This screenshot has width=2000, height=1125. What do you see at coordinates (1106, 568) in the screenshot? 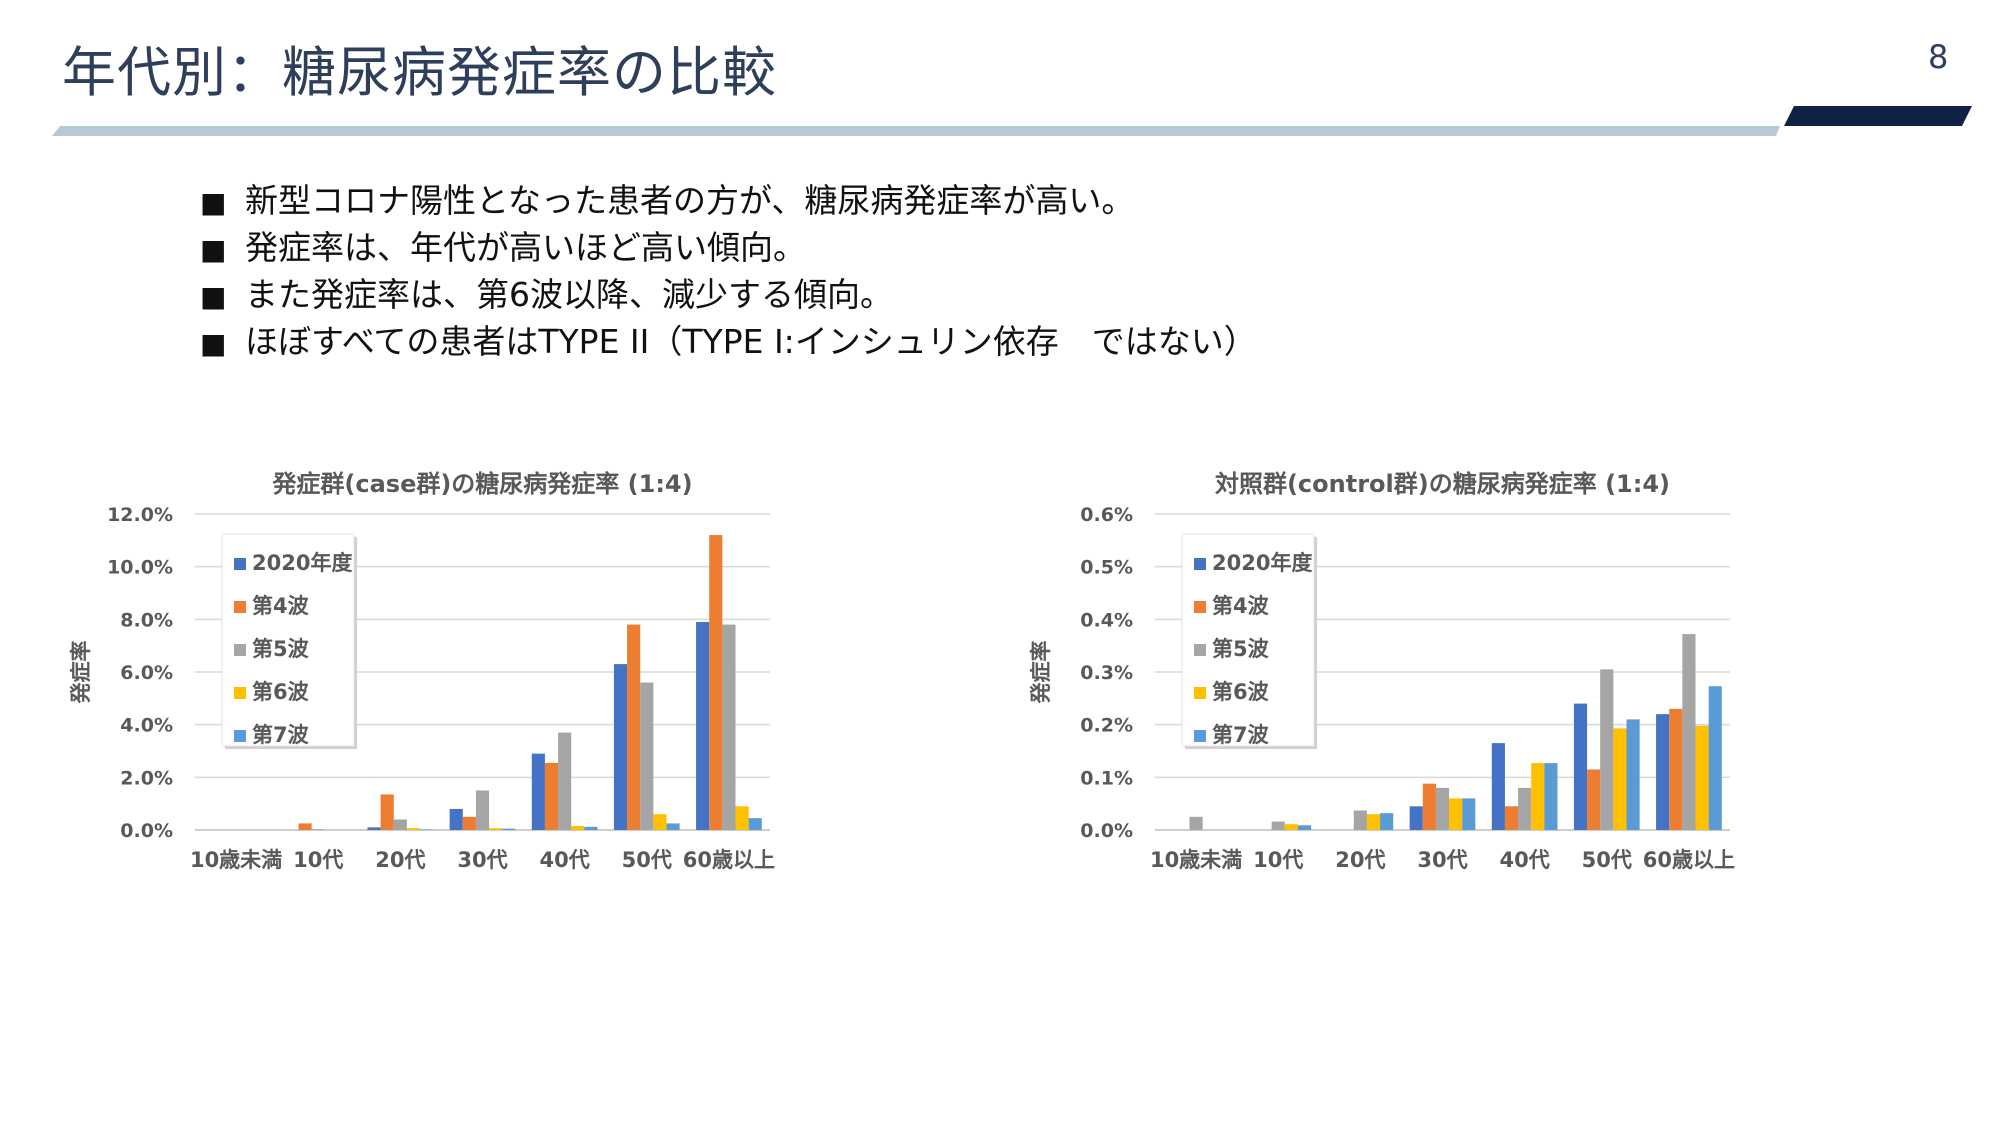
I see `y-tick-label: 0.5%` at bounding box center [1106, 568].